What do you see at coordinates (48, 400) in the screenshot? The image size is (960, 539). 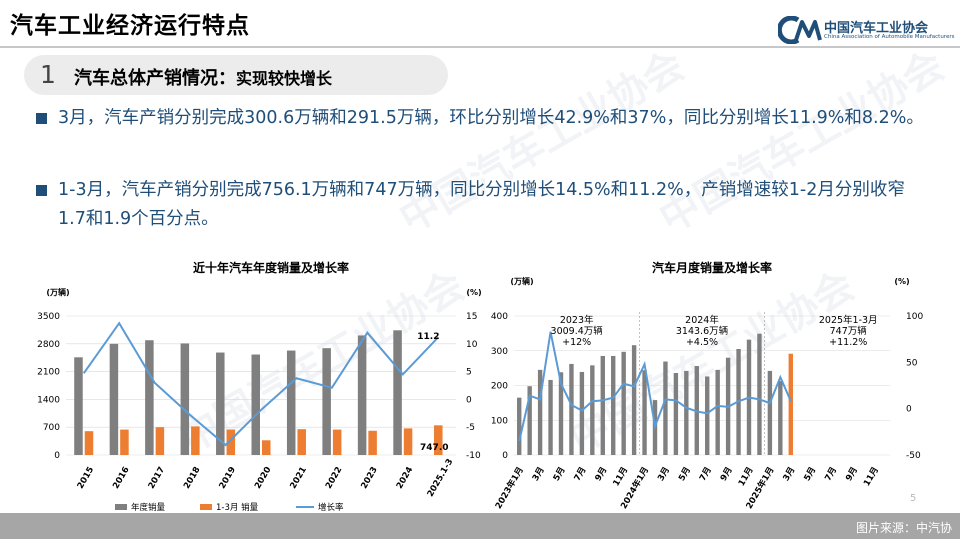 I see `left-tick-label: 1400` at bounding box center [48, 400].